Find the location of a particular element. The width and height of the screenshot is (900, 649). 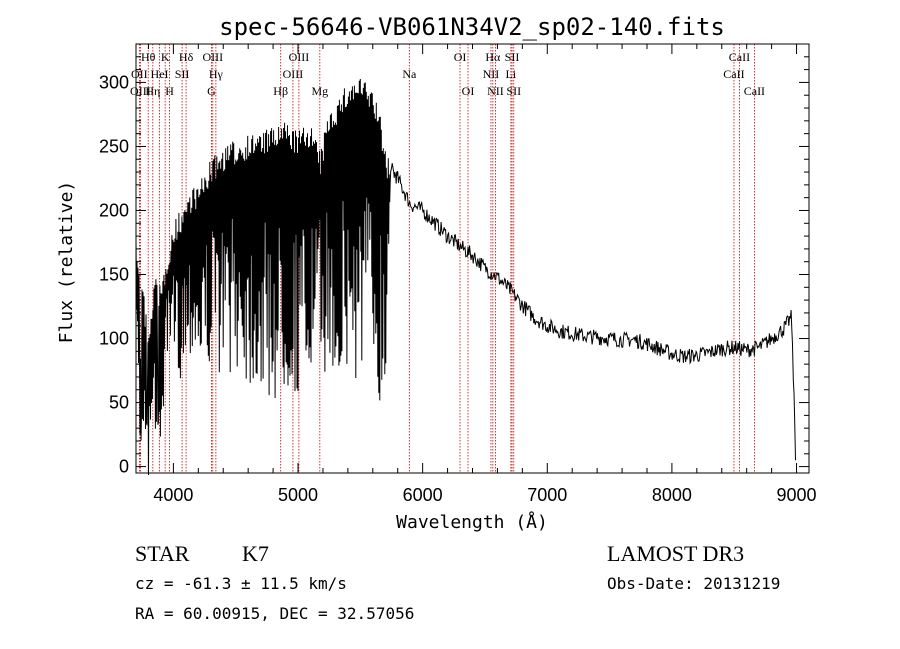

spectral-line-label: Hθ is located at coordinates (148, 57).